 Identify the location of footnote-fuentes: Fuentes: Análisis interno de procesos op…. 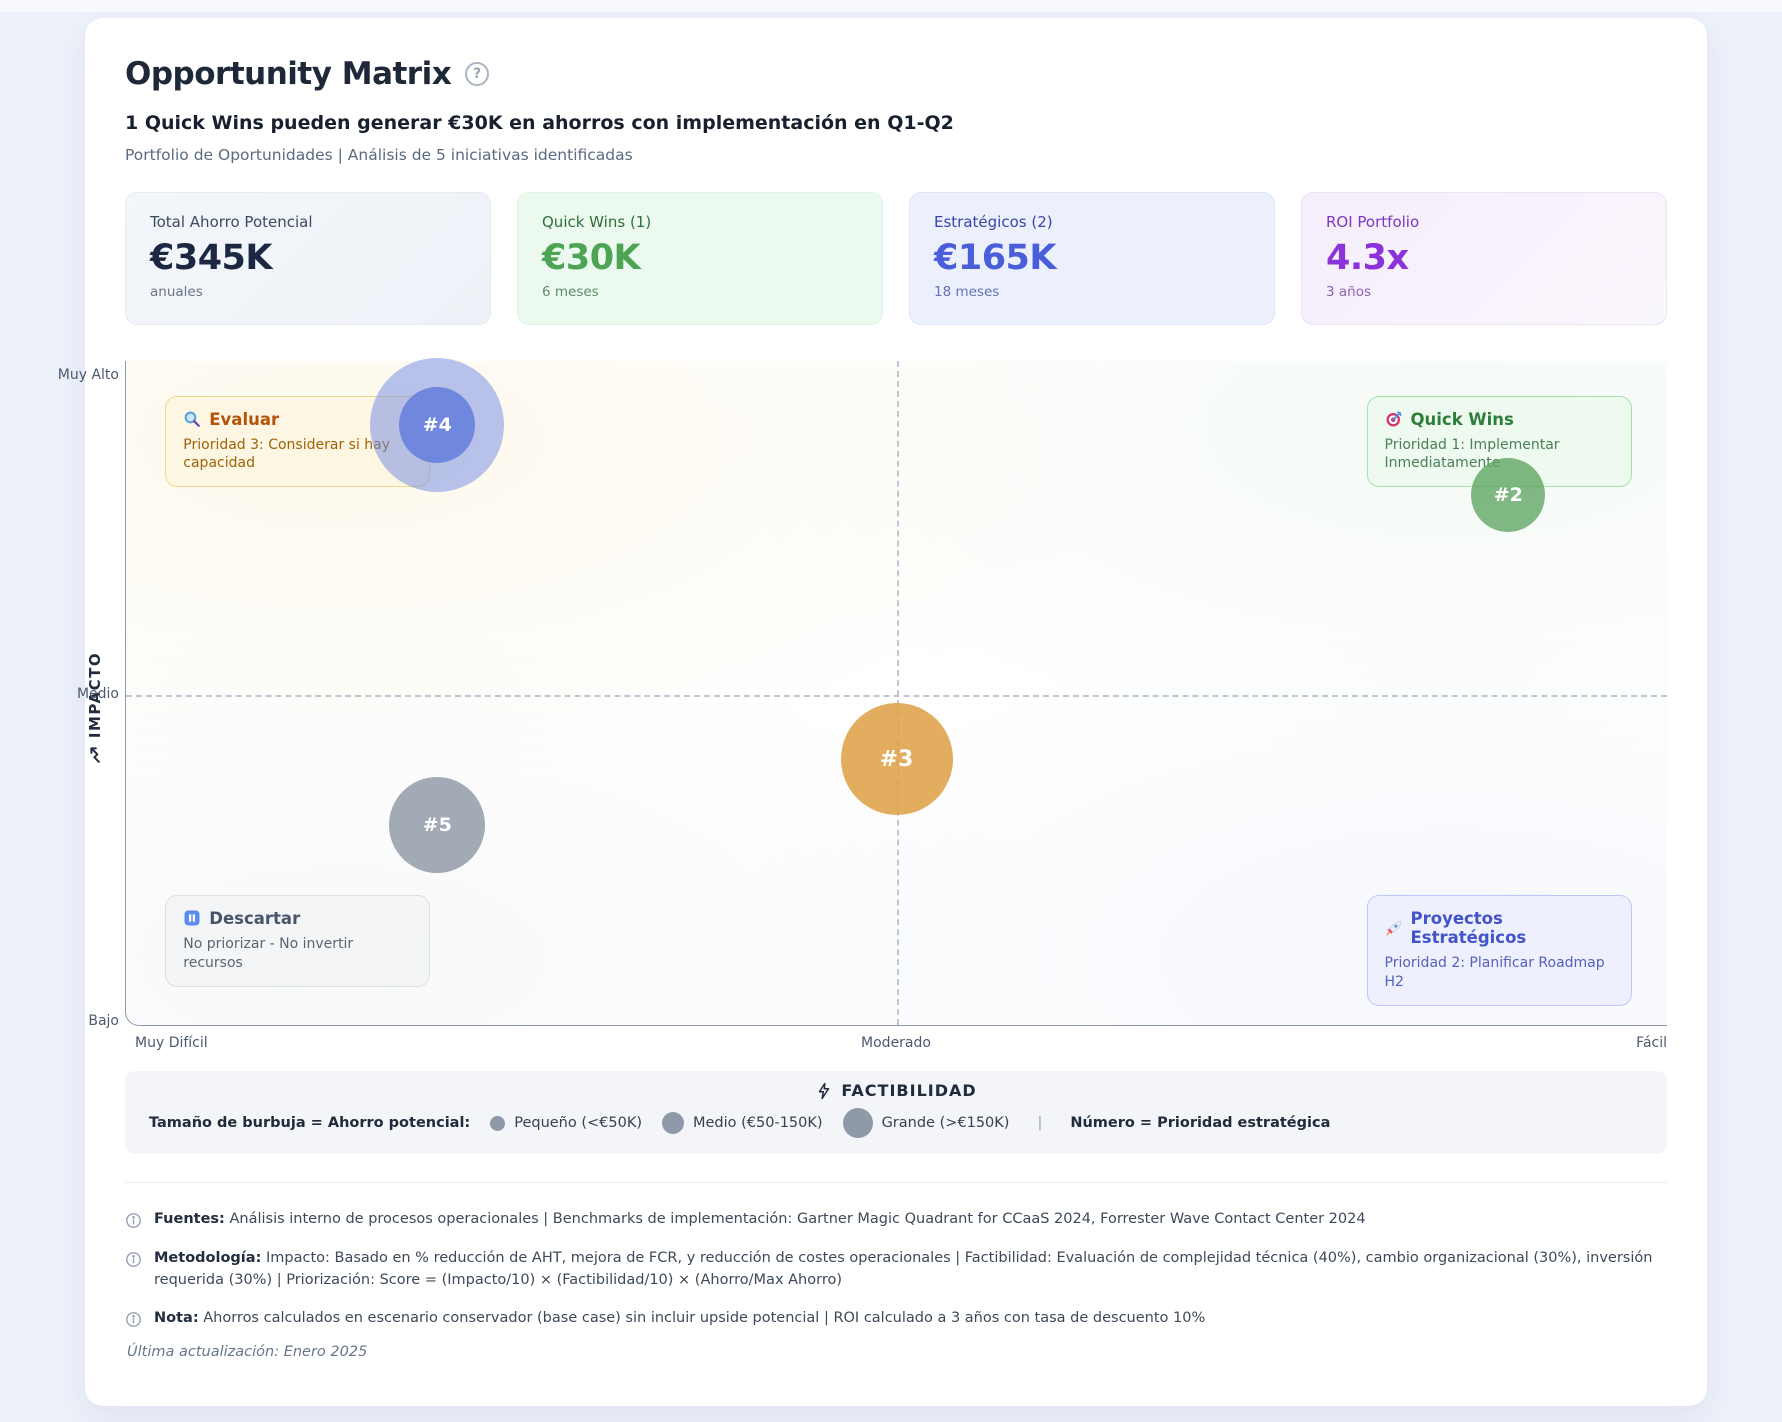
(896, 1220).